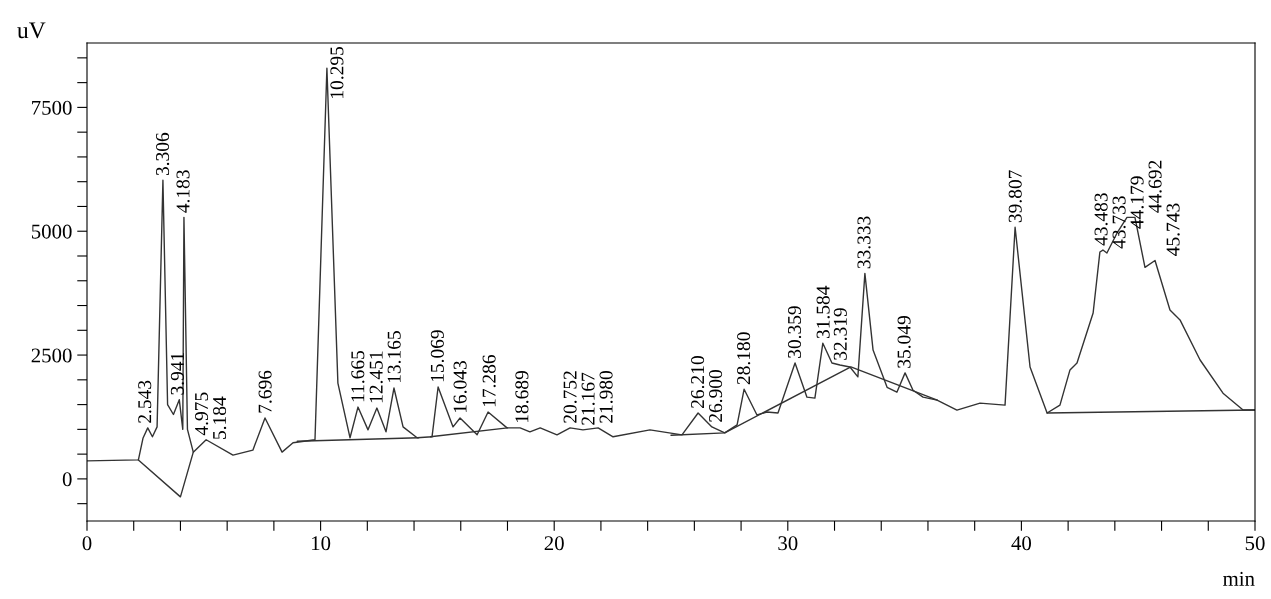  What do you see at coordinates (177, 373) in the screenshot?
I see `annotation: 3.941` at bounding box center [177, 373].